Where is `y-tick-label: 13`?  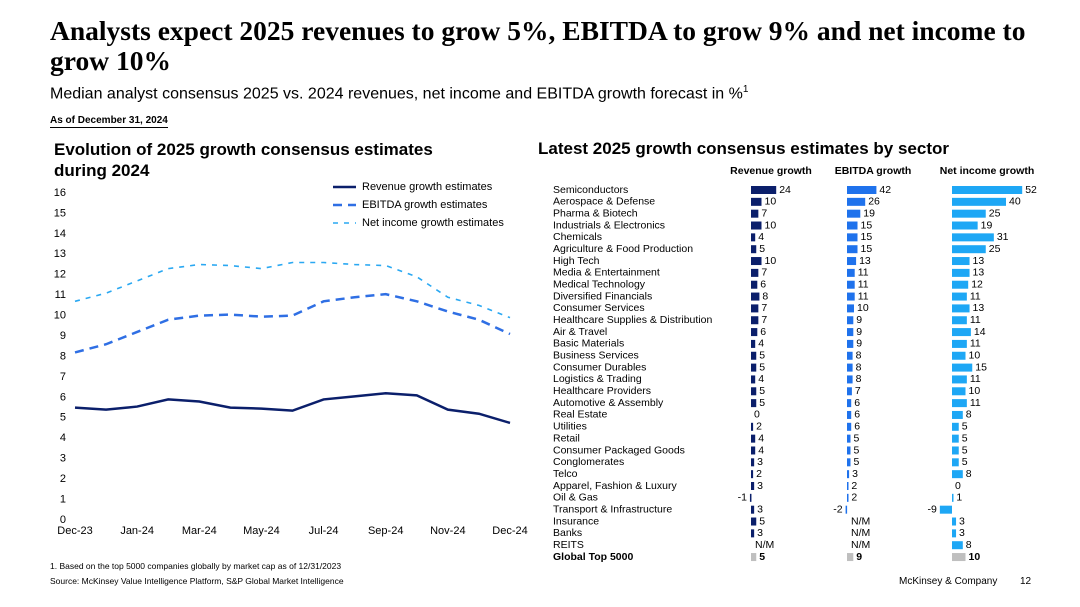 y-tick-label: 13 is located at coordinates (60, 254).